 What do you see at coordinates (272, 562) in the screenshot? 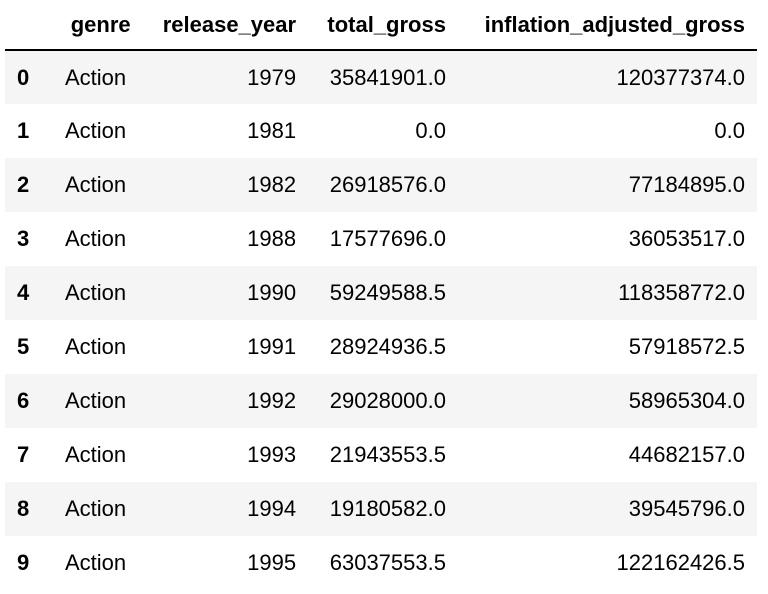
I see `cell-release-year: 1995` at bounding box center [272, 562].